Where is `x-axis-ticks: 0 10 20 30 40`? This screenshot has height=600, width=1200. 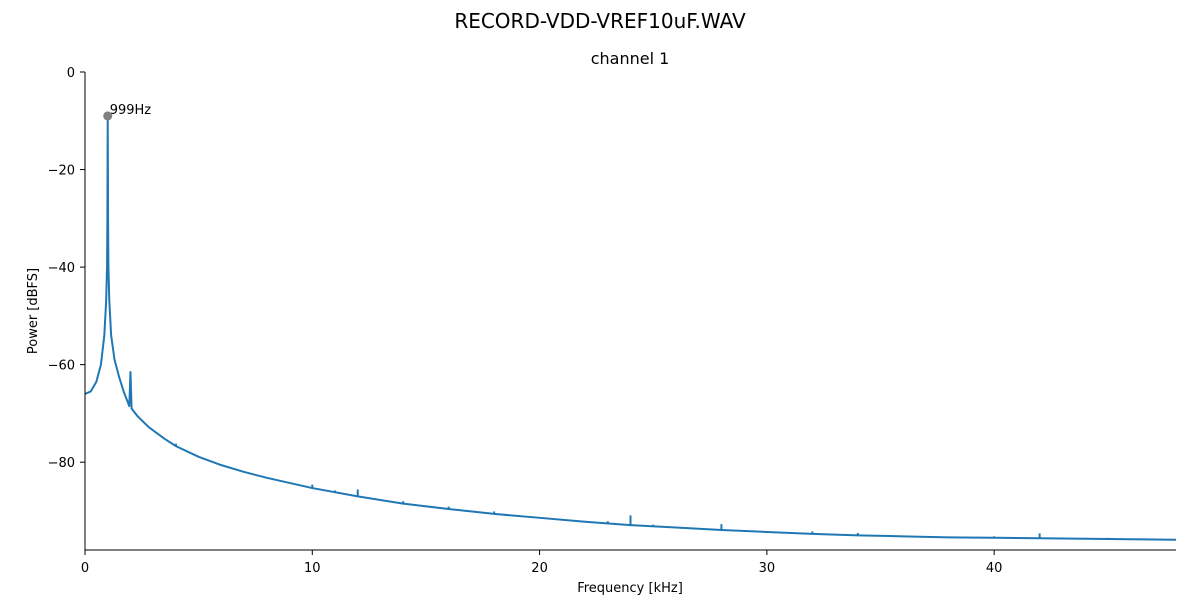
x-axis-ticks: 0 10 20 30 40 is located at coordinates (542, 563).